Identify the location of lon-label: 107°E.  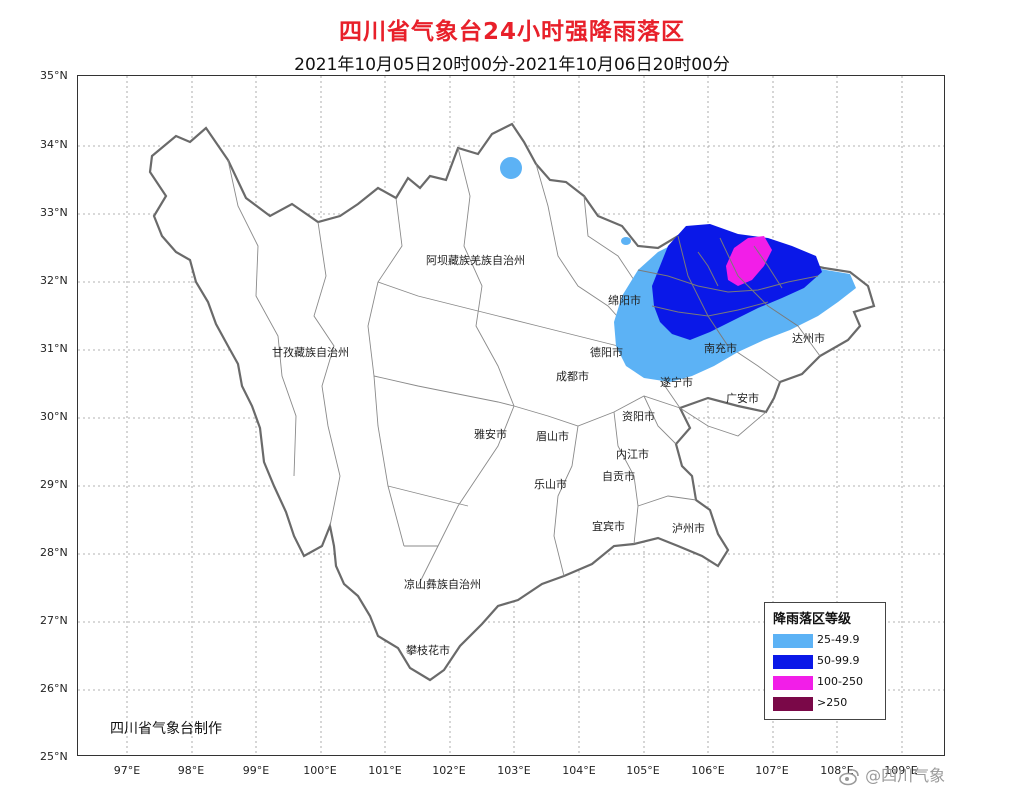
(772, 770).